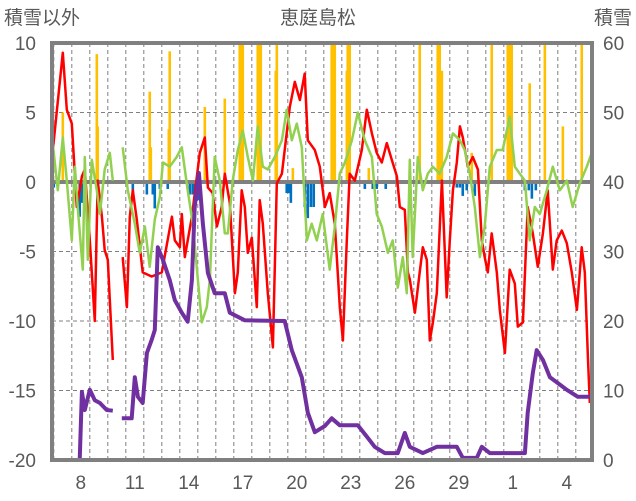 This screenshot has height=501, width=636. What do you see at coordinates (613, 392) in the screenshot?
I see `y-right-tick-label: 10` at bounding box center [613, 392].